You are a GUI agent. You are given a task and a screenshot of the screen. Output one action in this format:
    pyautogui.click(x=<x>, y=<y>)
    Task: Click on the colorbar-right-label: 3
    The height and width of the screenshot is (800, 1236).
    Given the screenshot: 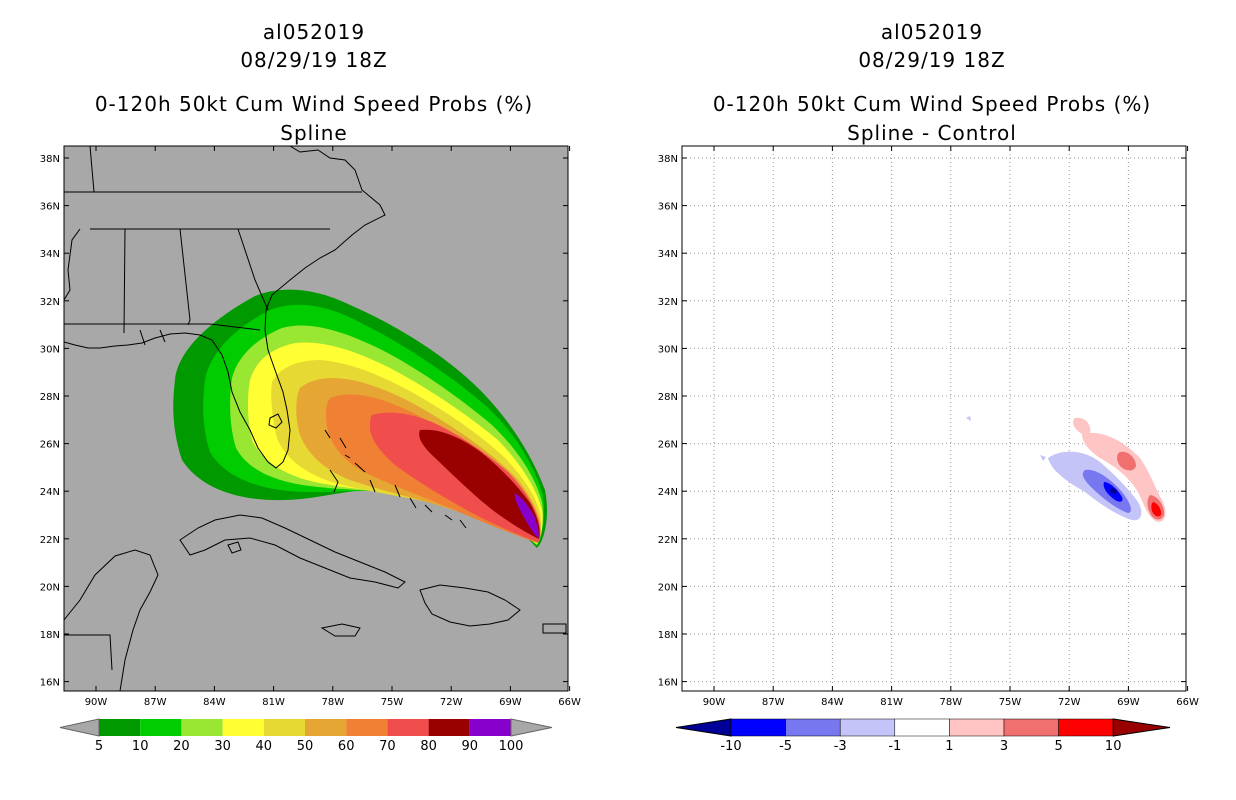 What is the action you would take?
    pyautogui.click(x=1004, y=746)
    